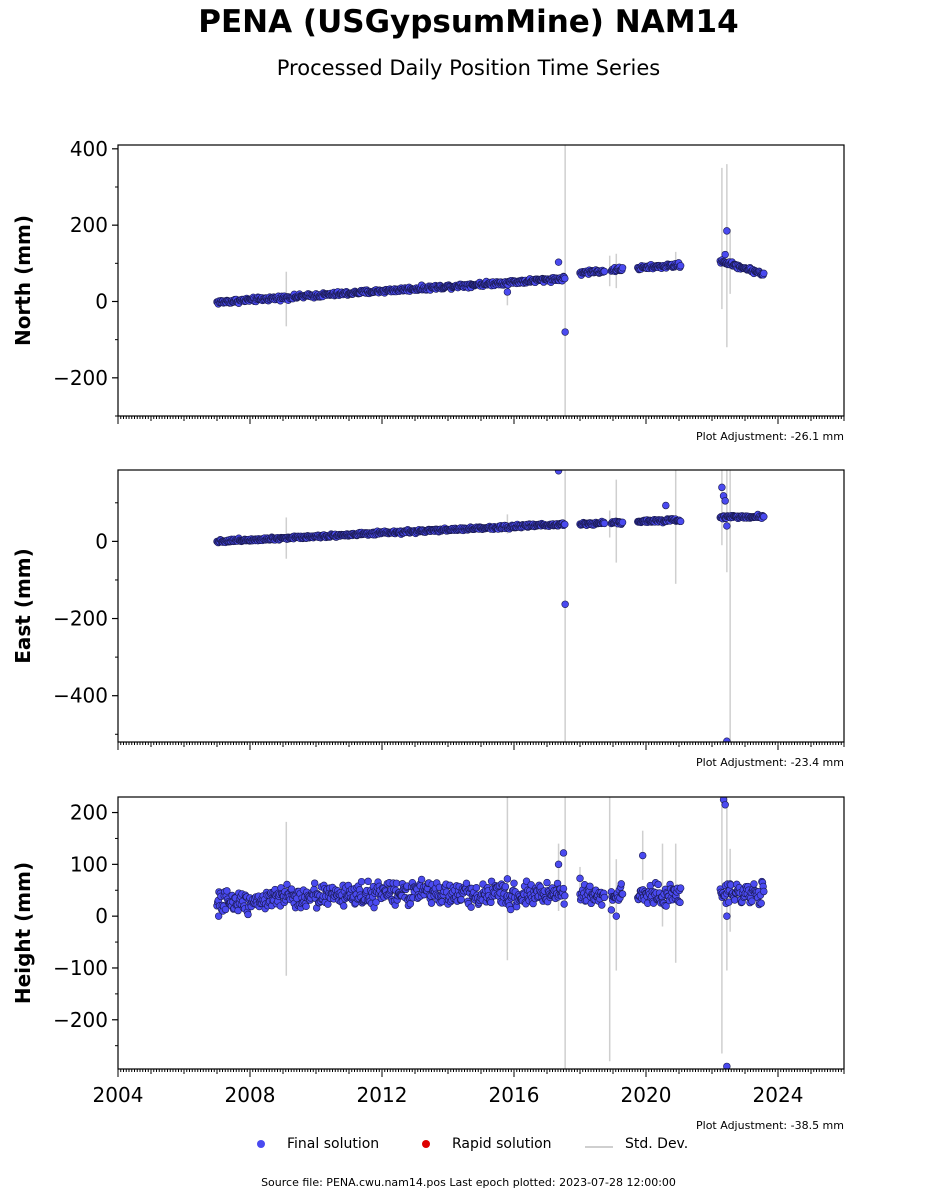  I want to click on legend-stddev-label: Std. Dev., so click(657, 1144).